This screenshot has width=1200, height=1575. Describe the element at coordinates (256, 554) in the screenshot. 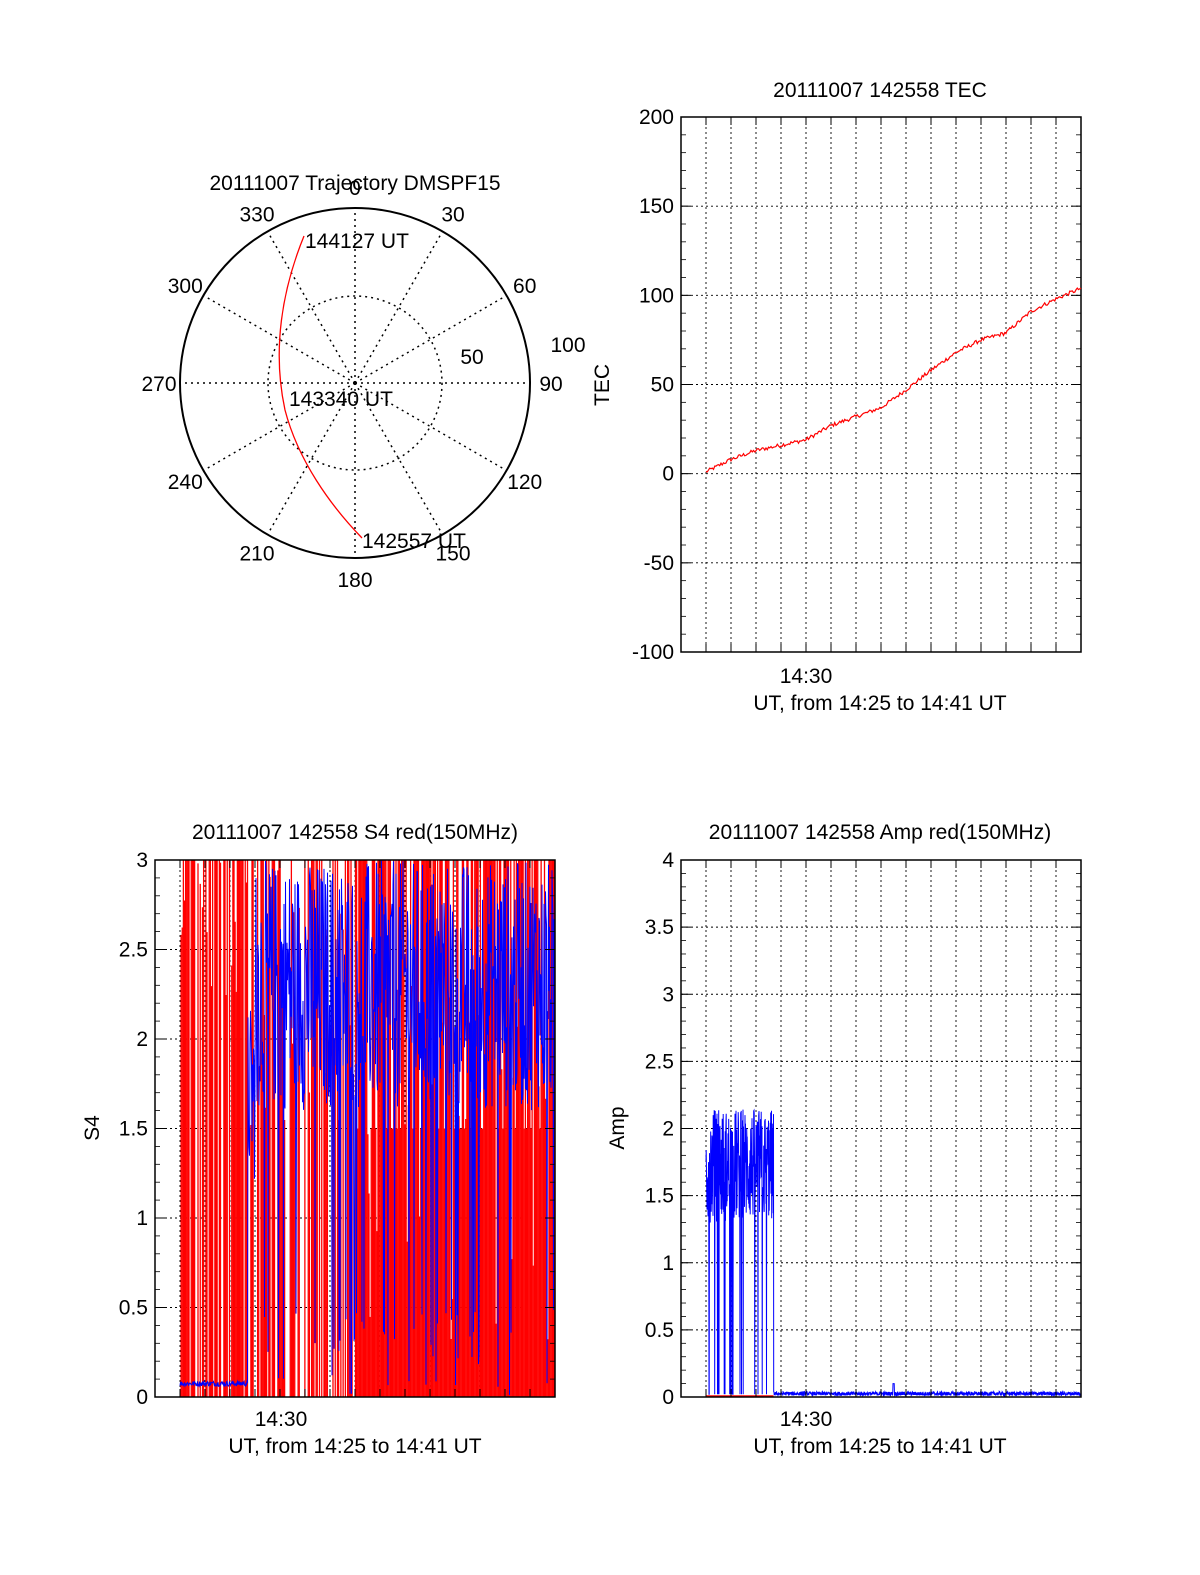

I see `polar-angle-label: 210` at that location.